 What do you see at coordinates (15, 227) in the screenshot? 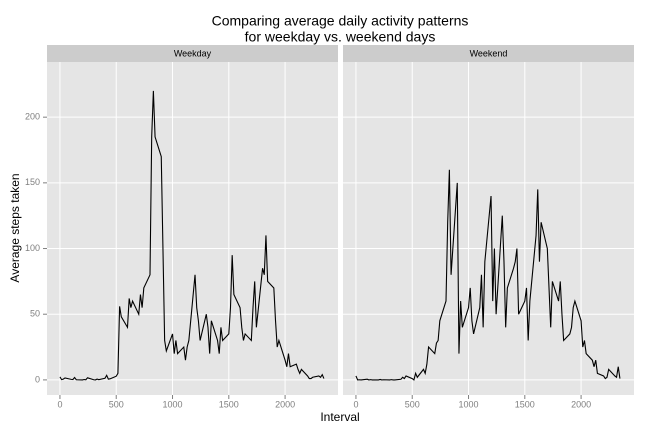
I see `y-axis-label: Average steps taken` at bounding box center [15, 227].